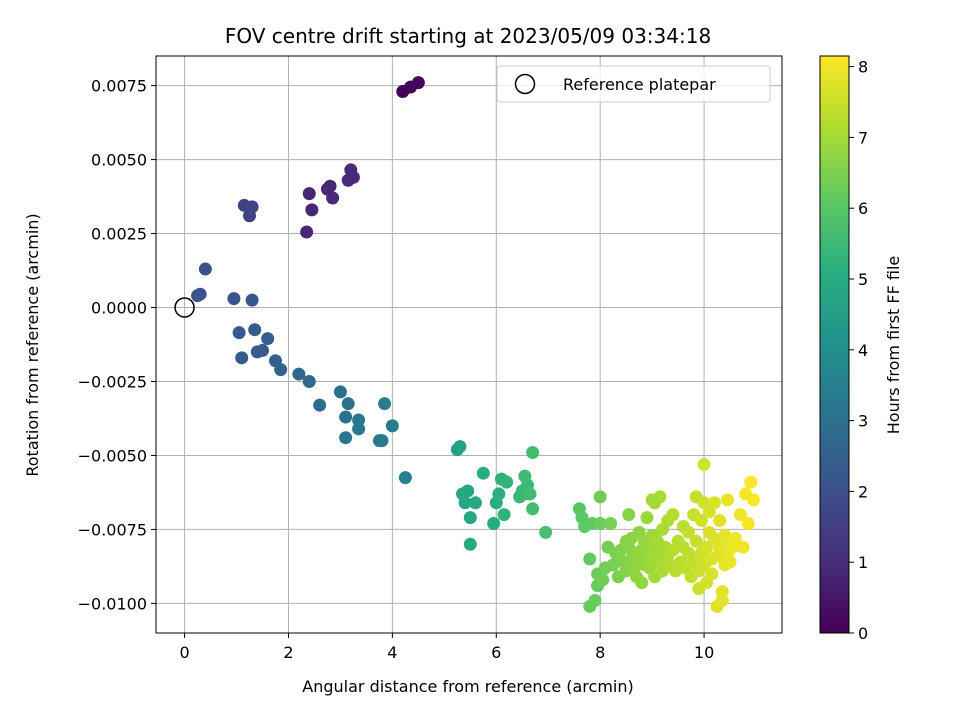 This screenshot has width=960, height=720. I want to click on y-tick-label: −0.0050, so click(112, 455).